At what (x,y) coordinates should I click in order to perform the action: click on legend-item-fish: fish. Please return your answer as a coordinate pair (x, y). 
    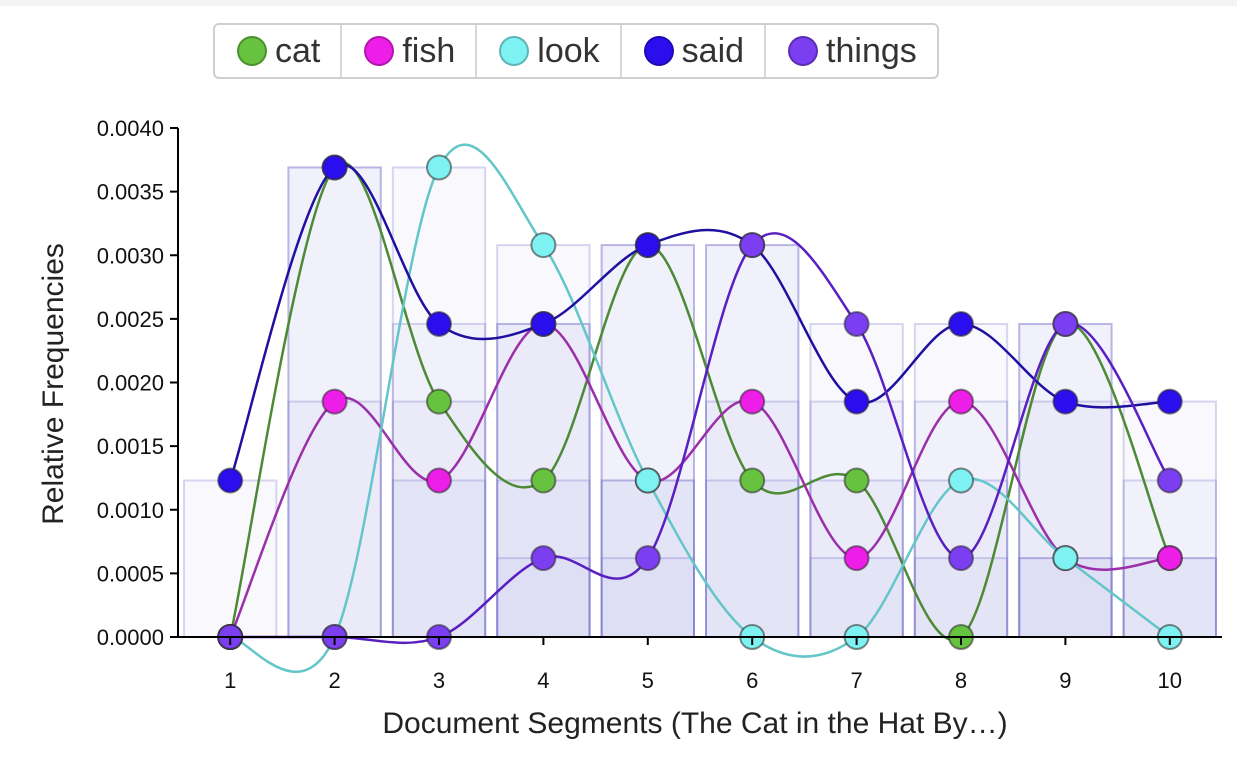
    Looking at the image, I should click on (410, 51).